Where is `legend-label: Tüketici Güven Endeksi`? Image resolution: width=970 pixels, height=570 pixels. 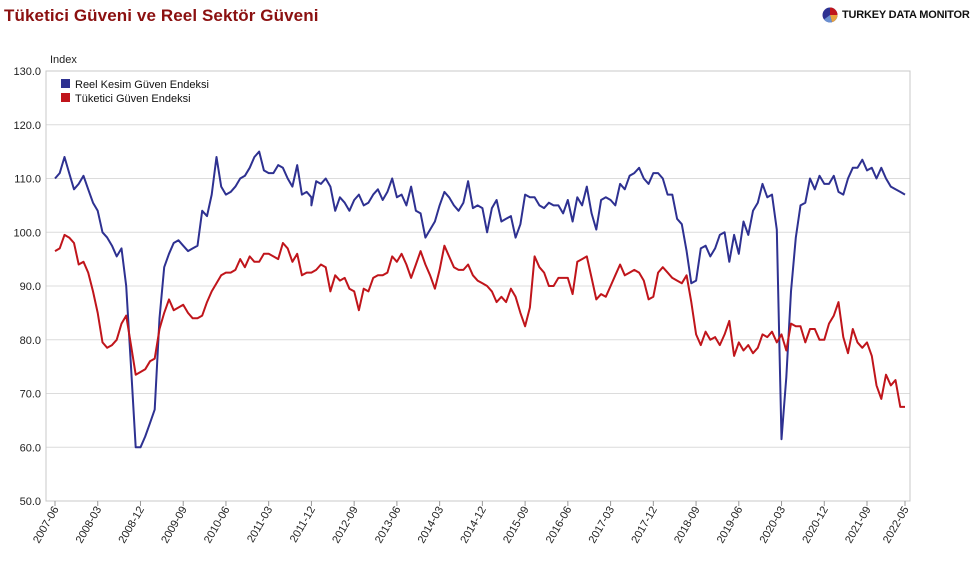 legend-label: Tüketici Güven Endeksi is located at coordinates (133, 99).